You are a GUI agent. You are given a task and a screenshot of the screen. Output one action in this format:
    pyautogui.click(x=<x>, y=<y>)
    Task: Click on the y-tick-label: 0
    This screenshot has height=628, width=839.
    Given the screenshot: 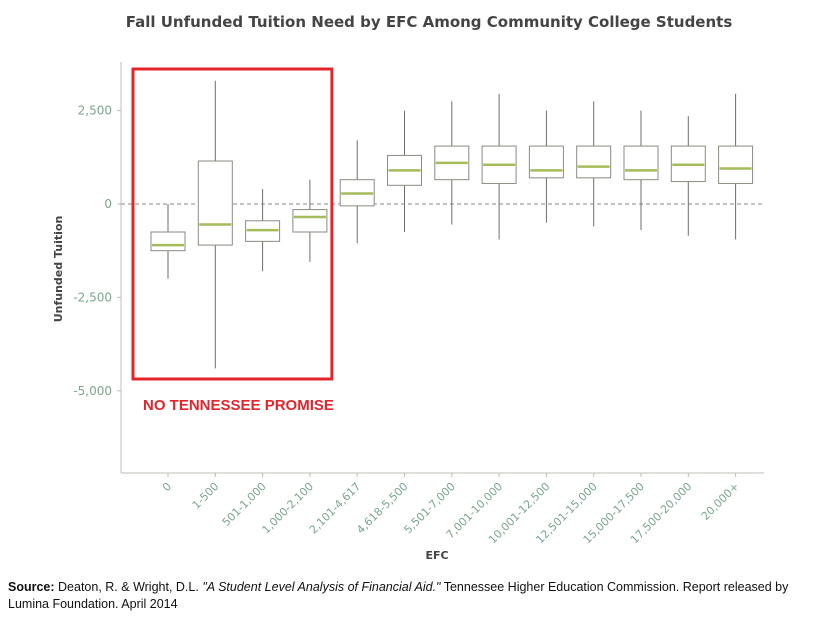 What is the action you would take?
    pyautogui.click(x=108, y=204)
    